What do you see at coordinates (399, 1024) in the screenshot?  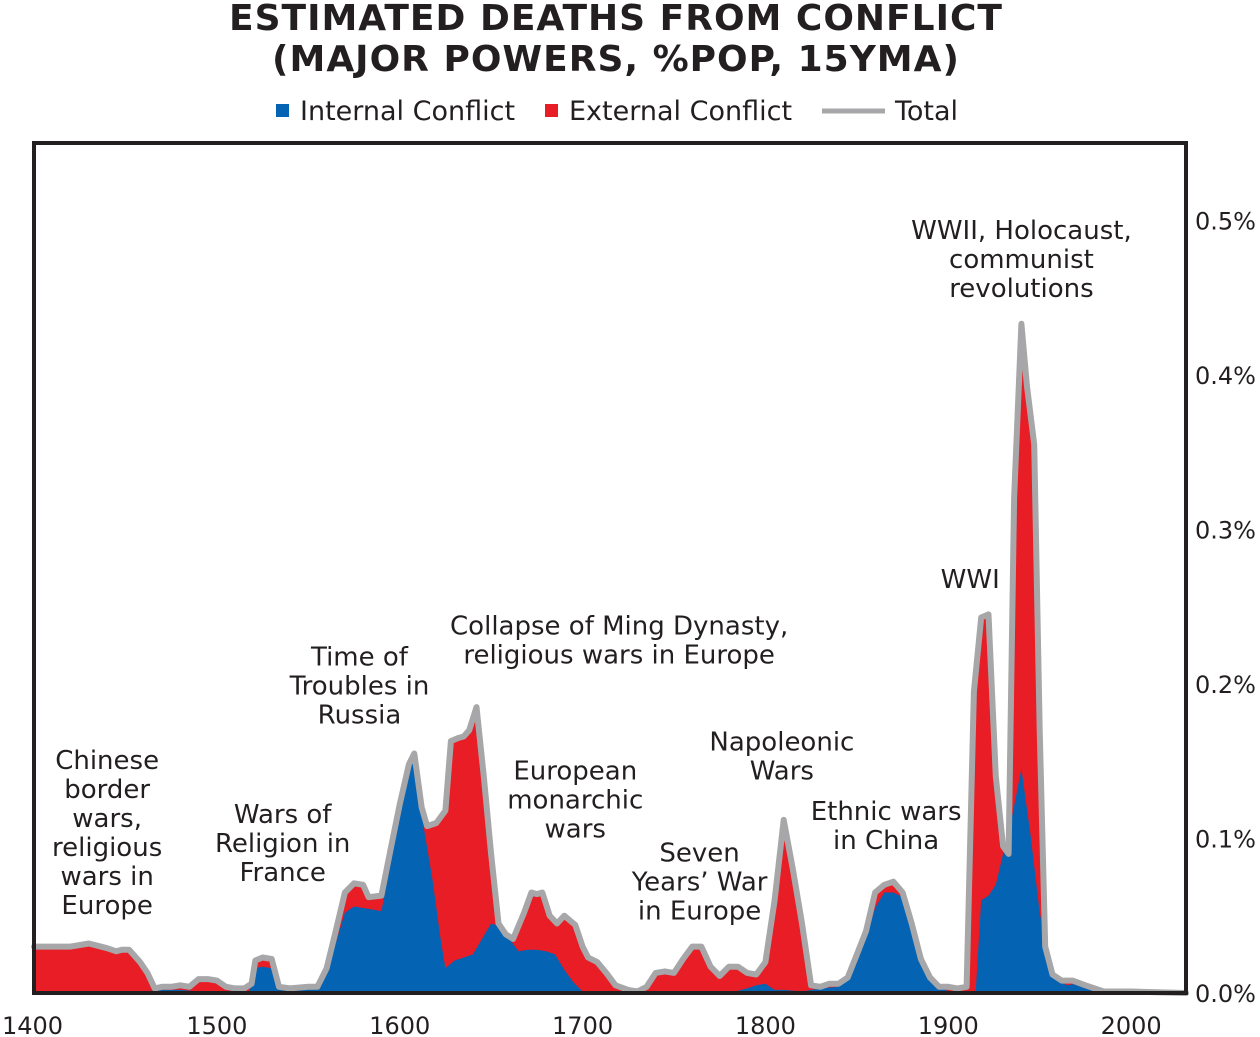 I see `x-tick-label: 1600` at bounding box center [399, 1024].